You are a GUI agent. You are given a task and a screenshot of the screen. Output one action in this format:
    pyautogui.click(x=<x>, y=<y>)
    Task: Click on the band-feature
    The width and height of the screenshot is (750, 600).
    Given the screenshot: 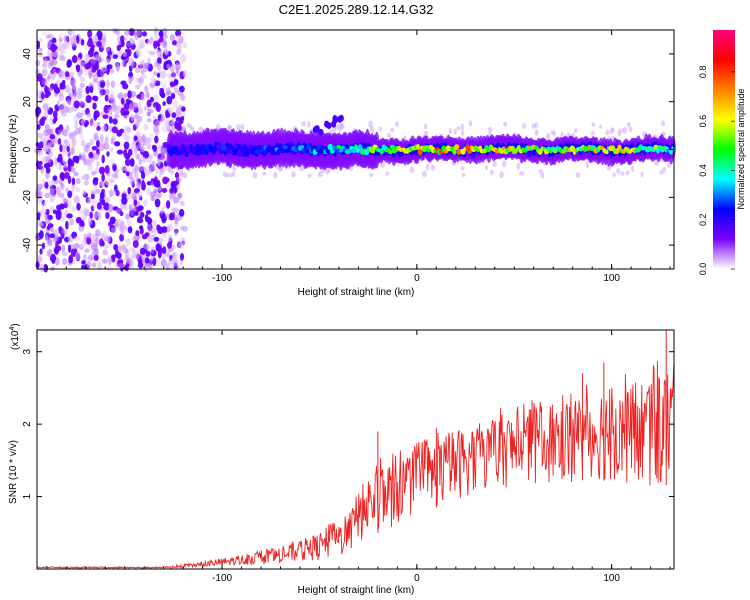 What is the action you would take?
    pyautogui.click(x=321, y=132)
    